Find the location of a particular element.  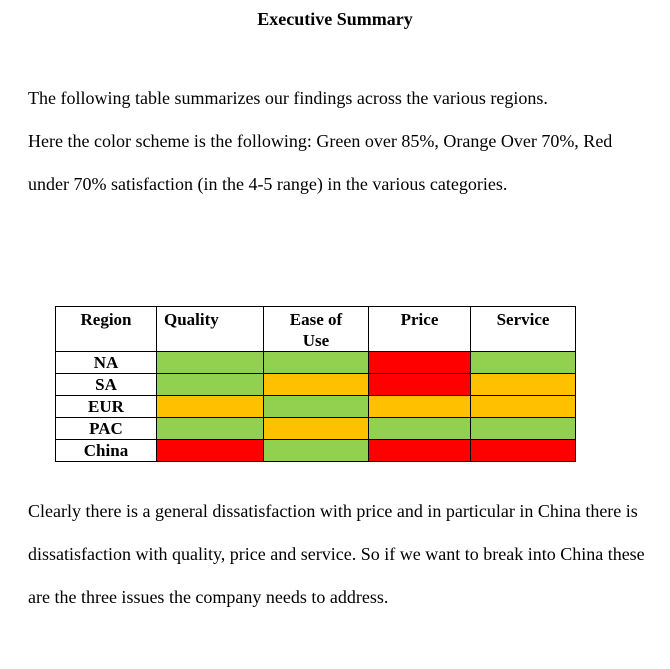

table-row: China is located at coordinates (315, 450).